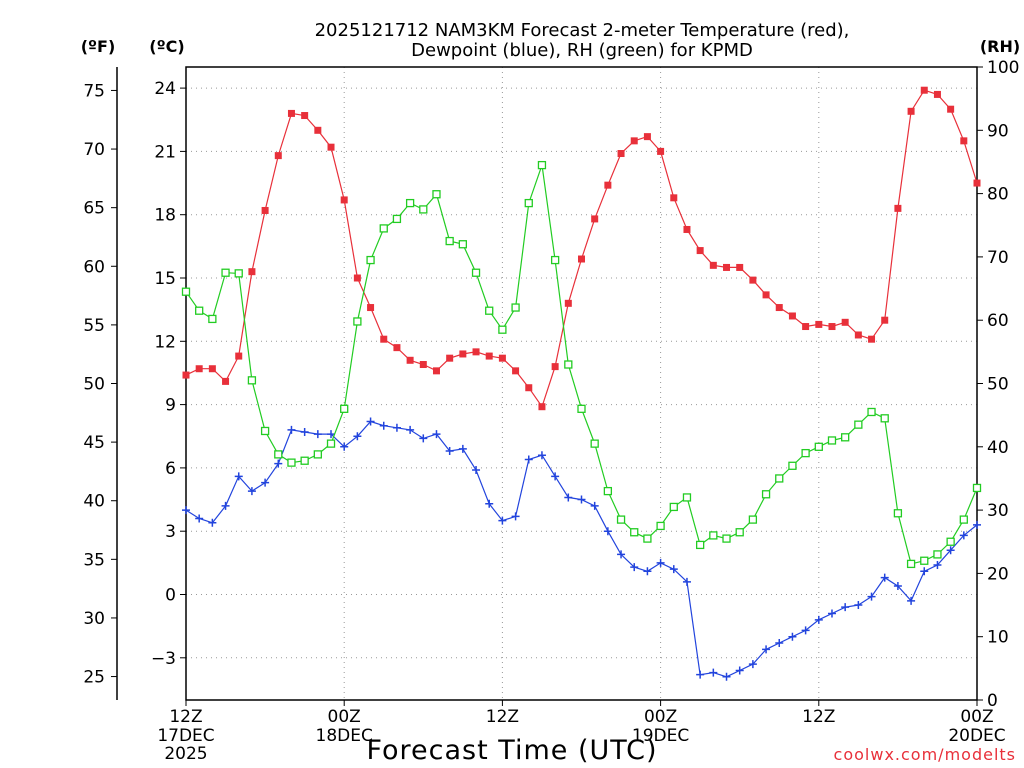 The width and height of the screenshot is (1024, 768). Describe the element at coordinates (94, 267) in the screenshot. I see `fahrenheit-tick-label: 60` at that location.